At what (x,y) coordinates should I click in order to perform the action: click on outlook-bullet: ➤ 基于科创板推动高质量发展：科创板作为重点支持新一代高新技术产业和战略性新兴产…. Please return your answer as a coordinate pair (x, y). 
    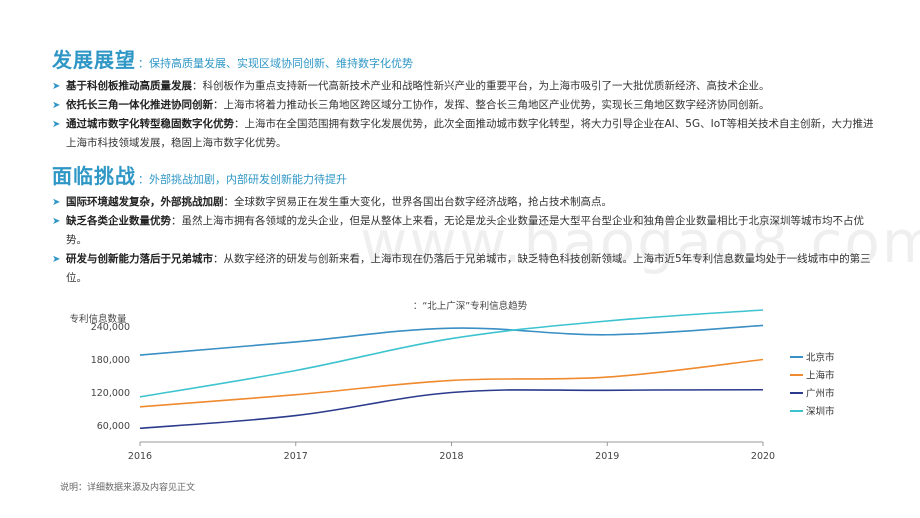
    Looking at the image, I should click on (467, 86).